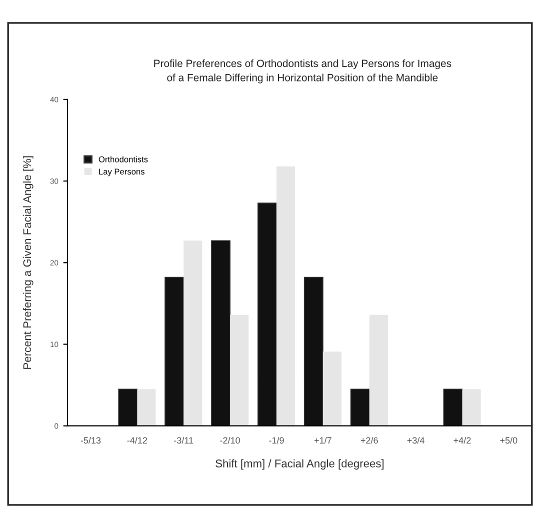  I want to click on x-tick-label: -2/10, so click(230, 440).